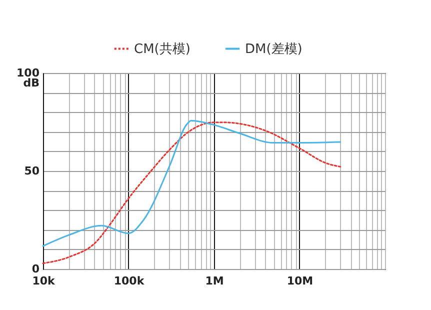  I want to click on y-tick-label: 100, so click(28, 73).